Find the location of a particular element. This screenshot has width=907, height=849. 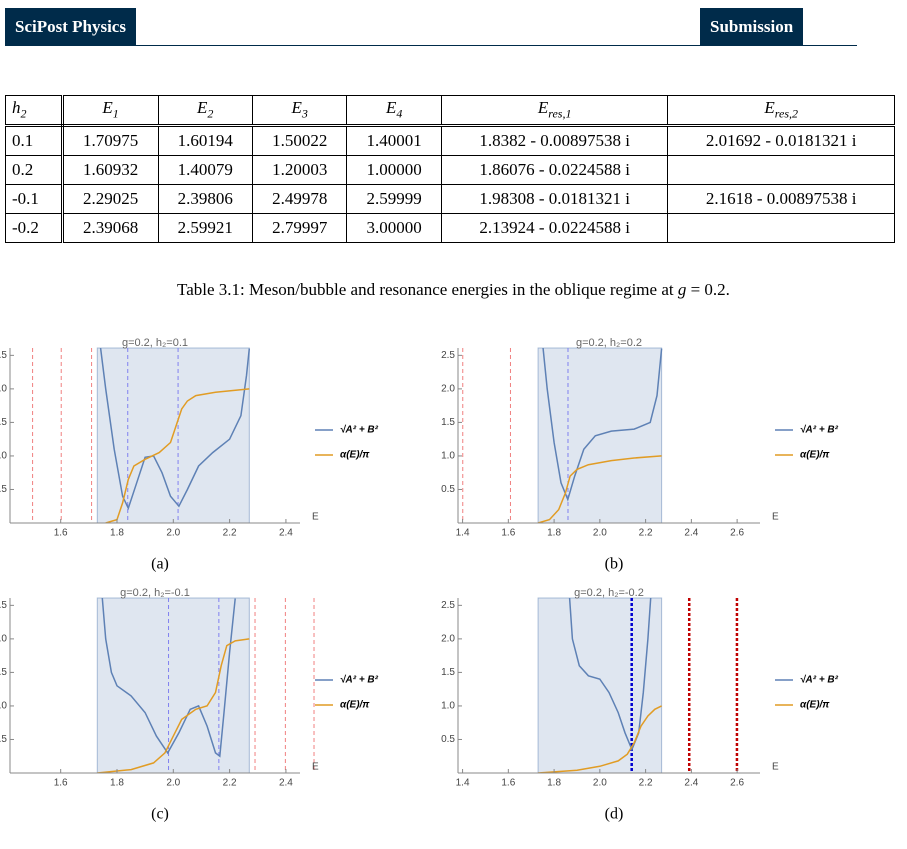

table-cell: 1.00000 is located at coordinates (394, 170).